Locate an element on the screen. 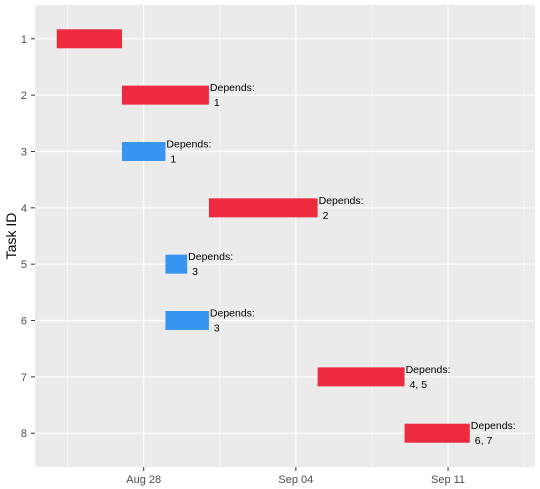 This screenshot has width=540, height=489. y-tick-label: 5 is located at coordinates (24, 265).